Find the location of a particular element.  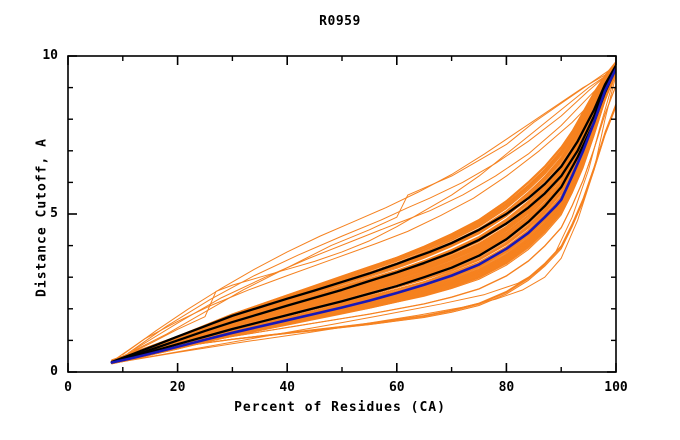

x-tick-label: 80 is located at coordinates (506, 387).